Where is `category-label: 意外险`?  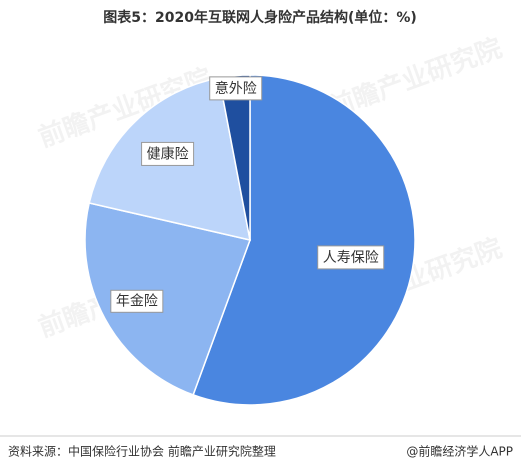
category-label: 意外险 is located at coordinates (236, 88).